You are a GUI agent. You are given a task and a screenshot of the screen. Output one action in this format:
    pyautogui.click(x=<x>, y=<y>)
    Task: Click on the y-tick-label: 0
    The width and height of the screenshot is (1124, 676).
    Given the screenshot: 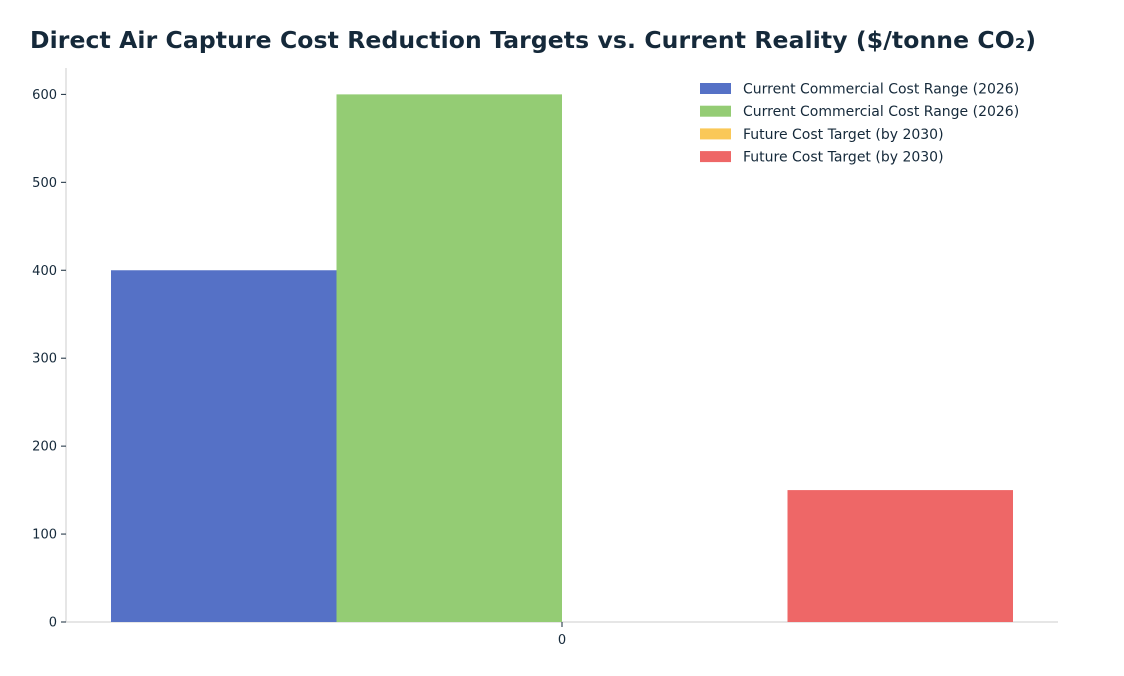 What is the action you would take?
    pyautogui.click(x=53, y=623)
    